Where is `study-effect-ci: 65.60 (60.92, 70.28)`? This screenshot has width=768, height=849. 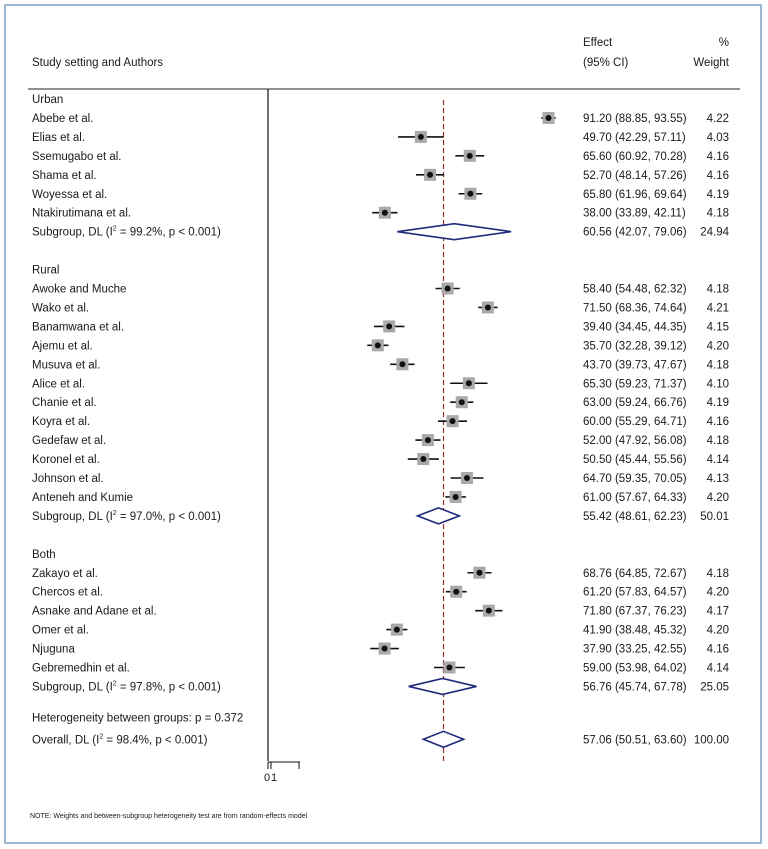 study-effect-ci: 65.60 (60.92, 70.28) is located at coordinates (635, 157).